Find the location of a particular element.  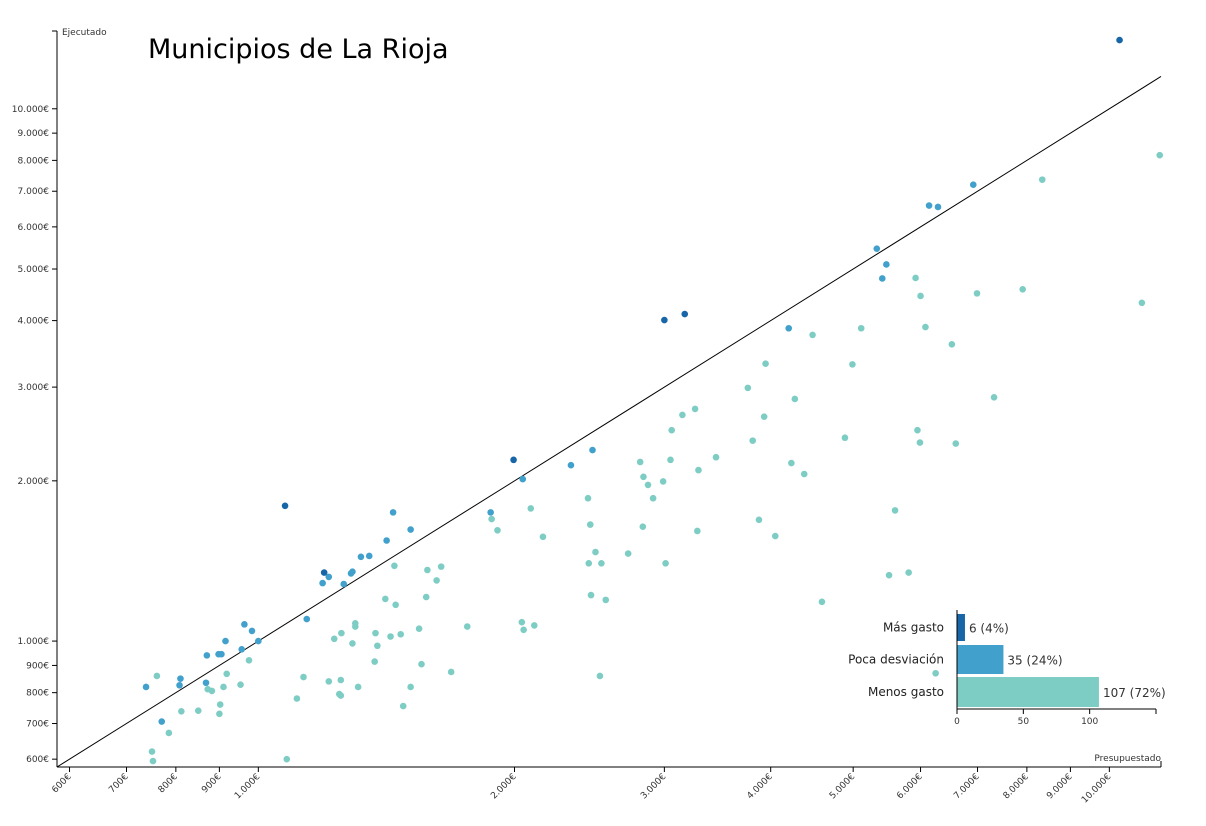

legend-label: Menos gasto is located at coordinates (906, 692).